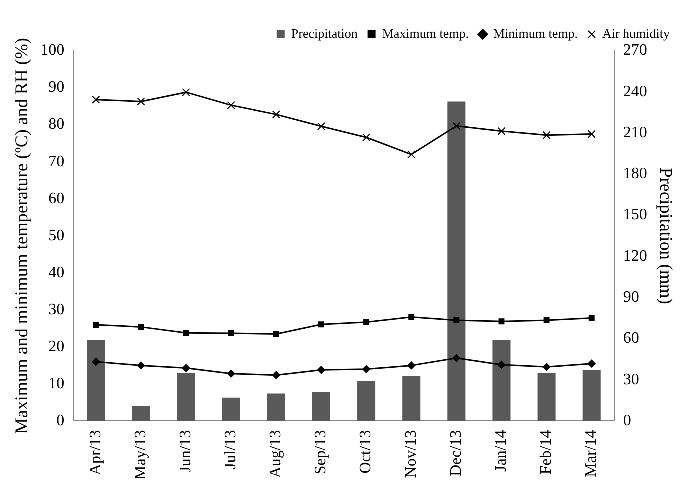 This screenshot has height=491, width=692. I want to click on y2-tick-label: 150, so click(635, 215).